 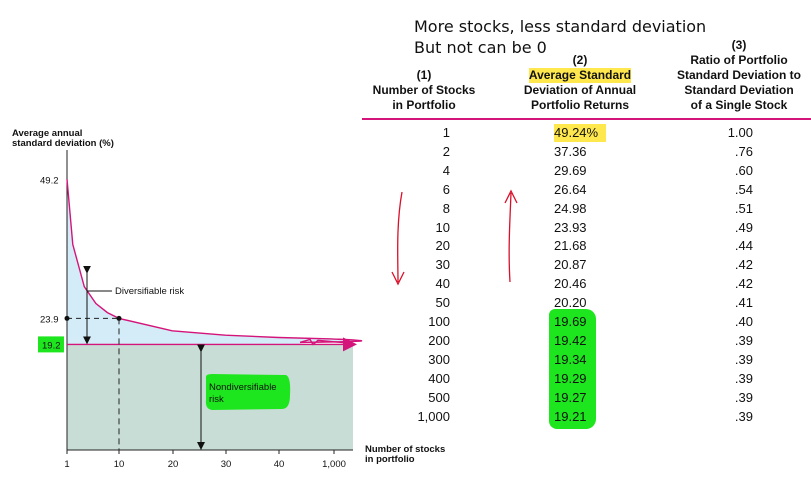 I want to click on table-cell-r13-c1: 400, so click(x=439, y=378).